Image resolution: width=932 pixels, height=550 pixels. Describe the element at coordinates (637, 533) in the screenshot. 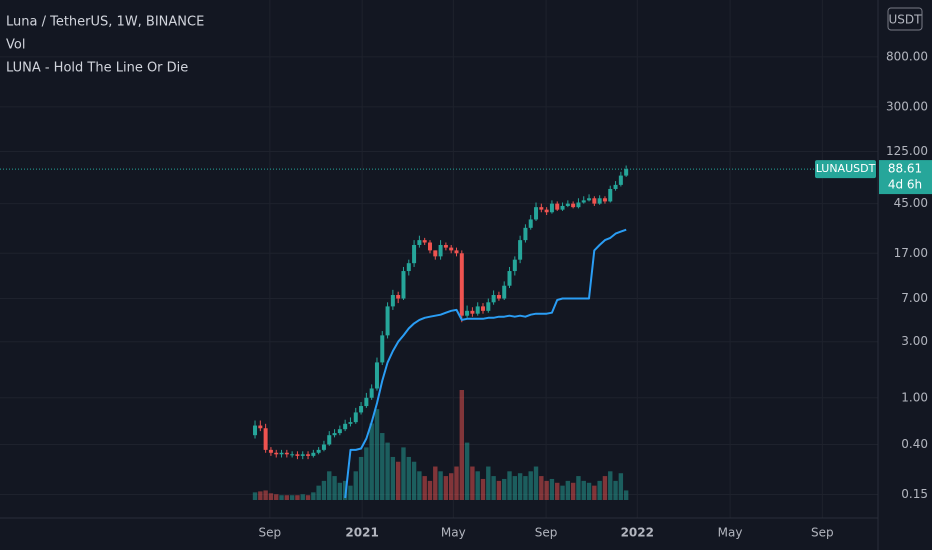

I see `x-tick-label: 2022` at that location.